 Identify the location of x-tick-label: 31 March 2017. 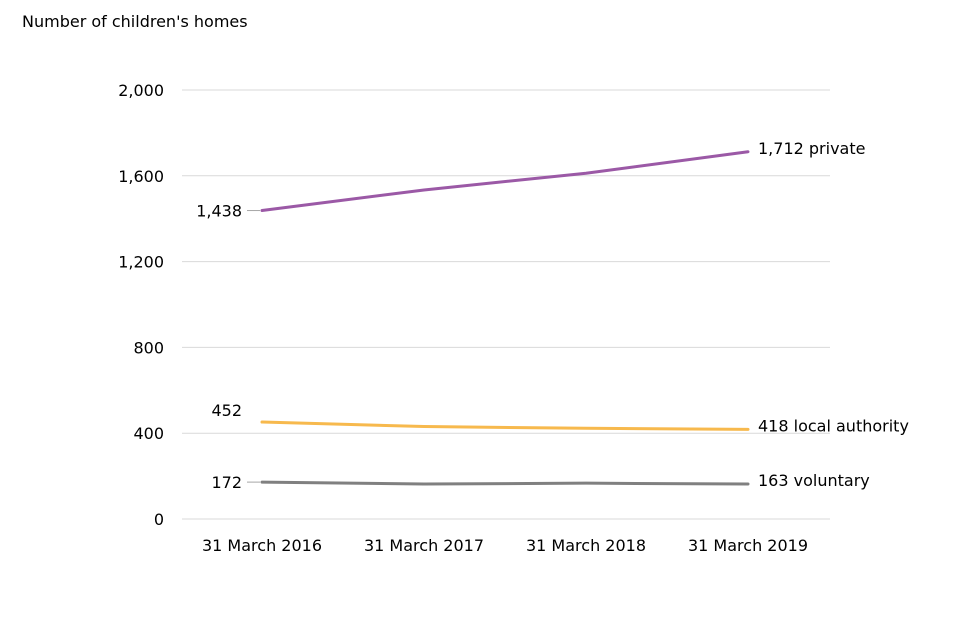
(424, 545).